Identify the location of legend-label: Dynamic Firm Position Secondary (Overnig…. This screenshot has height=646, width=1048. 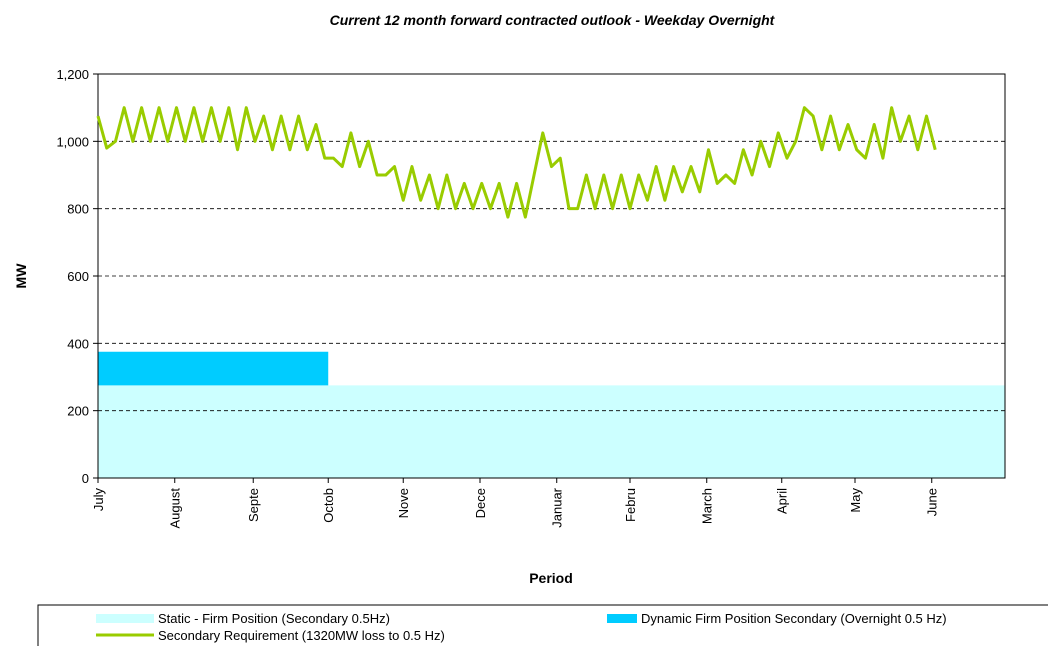
(794, 618).